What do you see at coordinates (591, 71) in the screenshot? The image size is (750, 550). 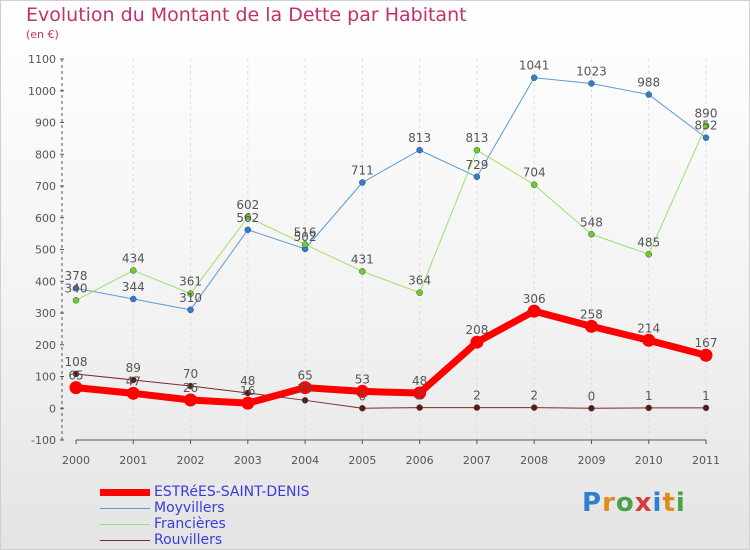 I see `data-label-moyvillers: 1023` at bounding box center [591, 71].